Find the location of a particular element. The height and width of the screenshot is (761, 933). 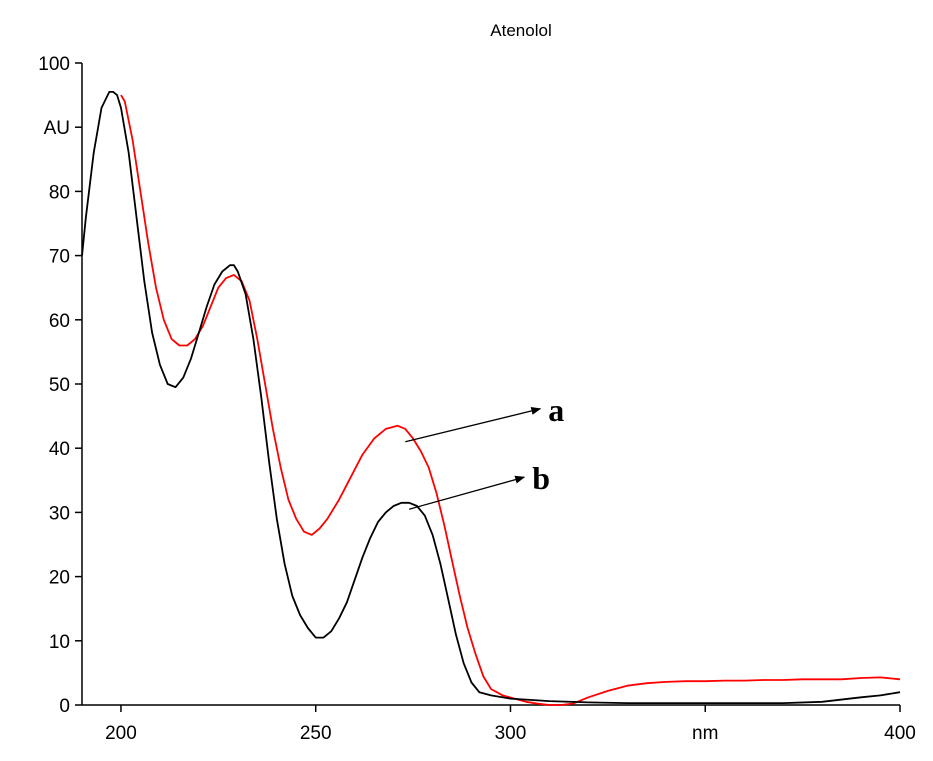

annotation-label-a: a is located at coordinates (556, 410).